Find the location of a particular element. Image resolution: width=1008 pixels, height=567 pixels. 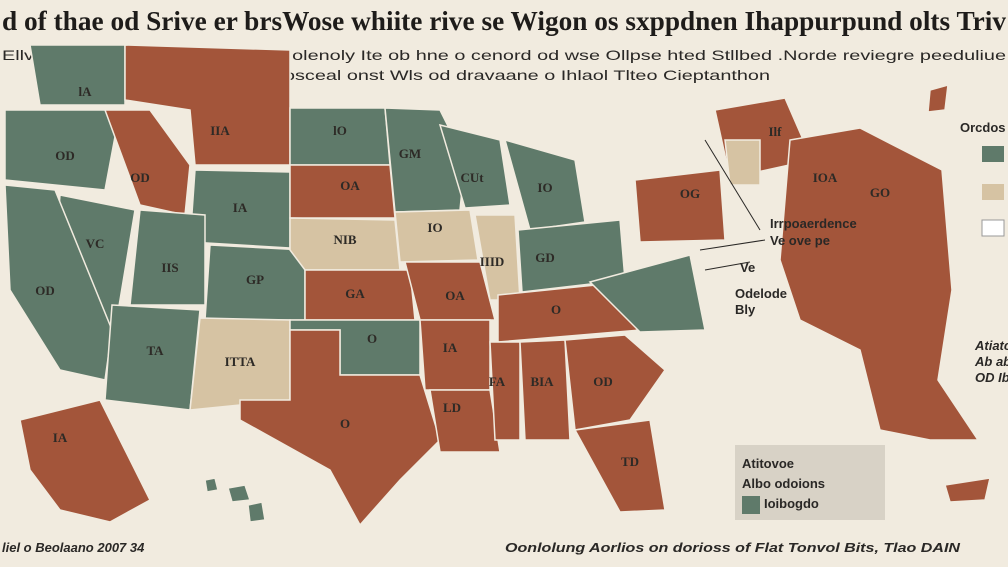

state-label: IIS is located at coordinates (169, 267).